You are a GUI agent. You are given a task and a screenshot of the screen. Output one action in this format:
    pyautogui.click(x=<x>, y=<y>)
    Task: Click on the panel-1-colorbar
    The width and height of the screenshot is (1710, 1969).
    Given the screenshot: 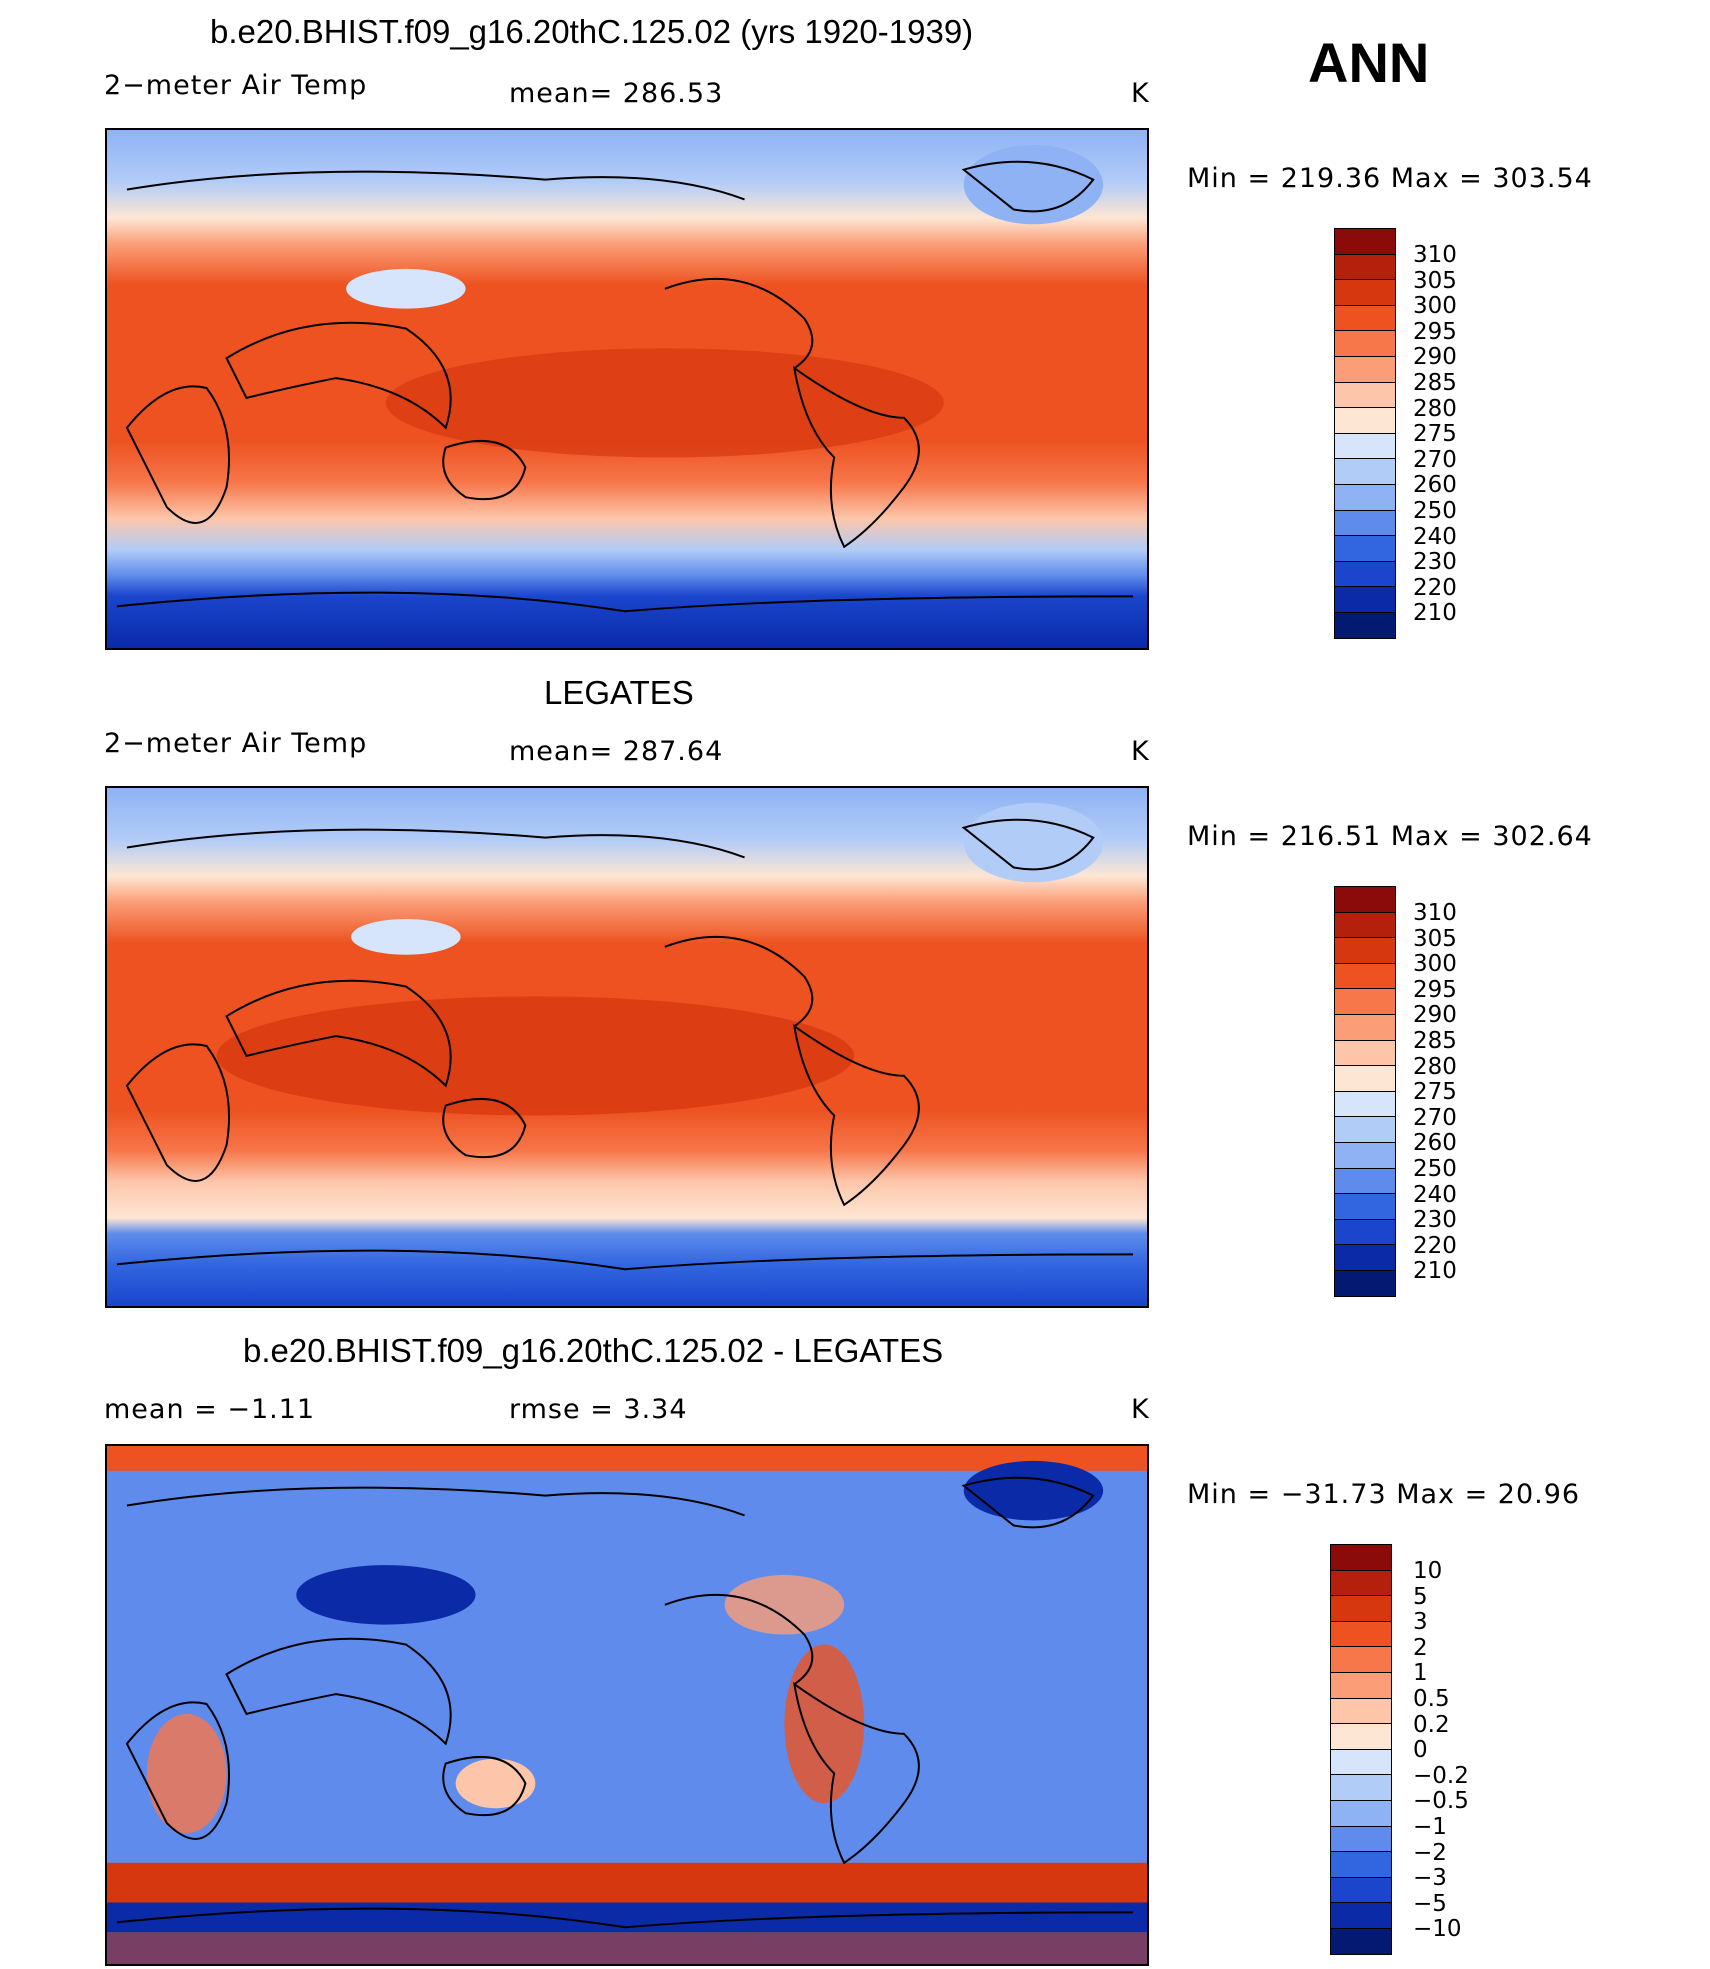 What is the action you would take?
    pyautogui.click(x=1365, y=433)
    